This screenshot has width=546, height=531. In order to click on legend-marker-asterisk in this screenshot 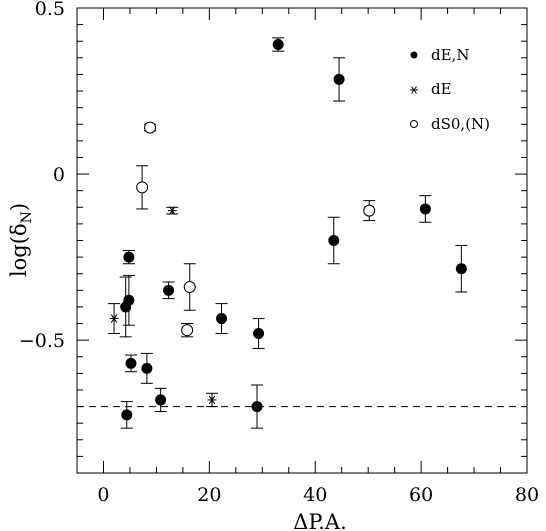, I will do `click(414, 90)`.